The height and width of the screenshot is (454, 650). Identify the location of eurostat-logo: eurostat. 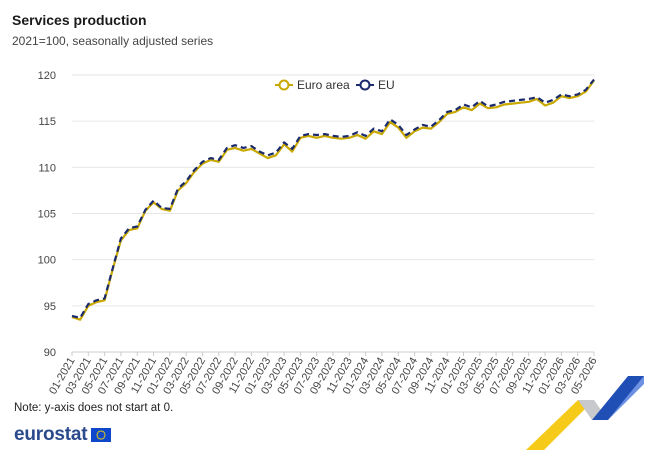
(63, 435).